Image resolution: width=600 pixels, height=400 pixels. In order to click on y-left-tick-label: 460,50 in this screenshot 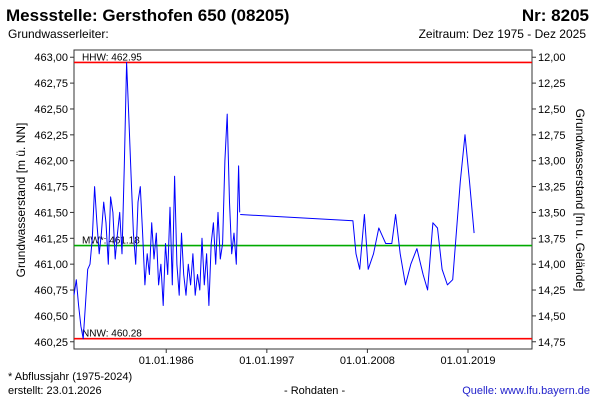, I will do `click(51, 317)`.